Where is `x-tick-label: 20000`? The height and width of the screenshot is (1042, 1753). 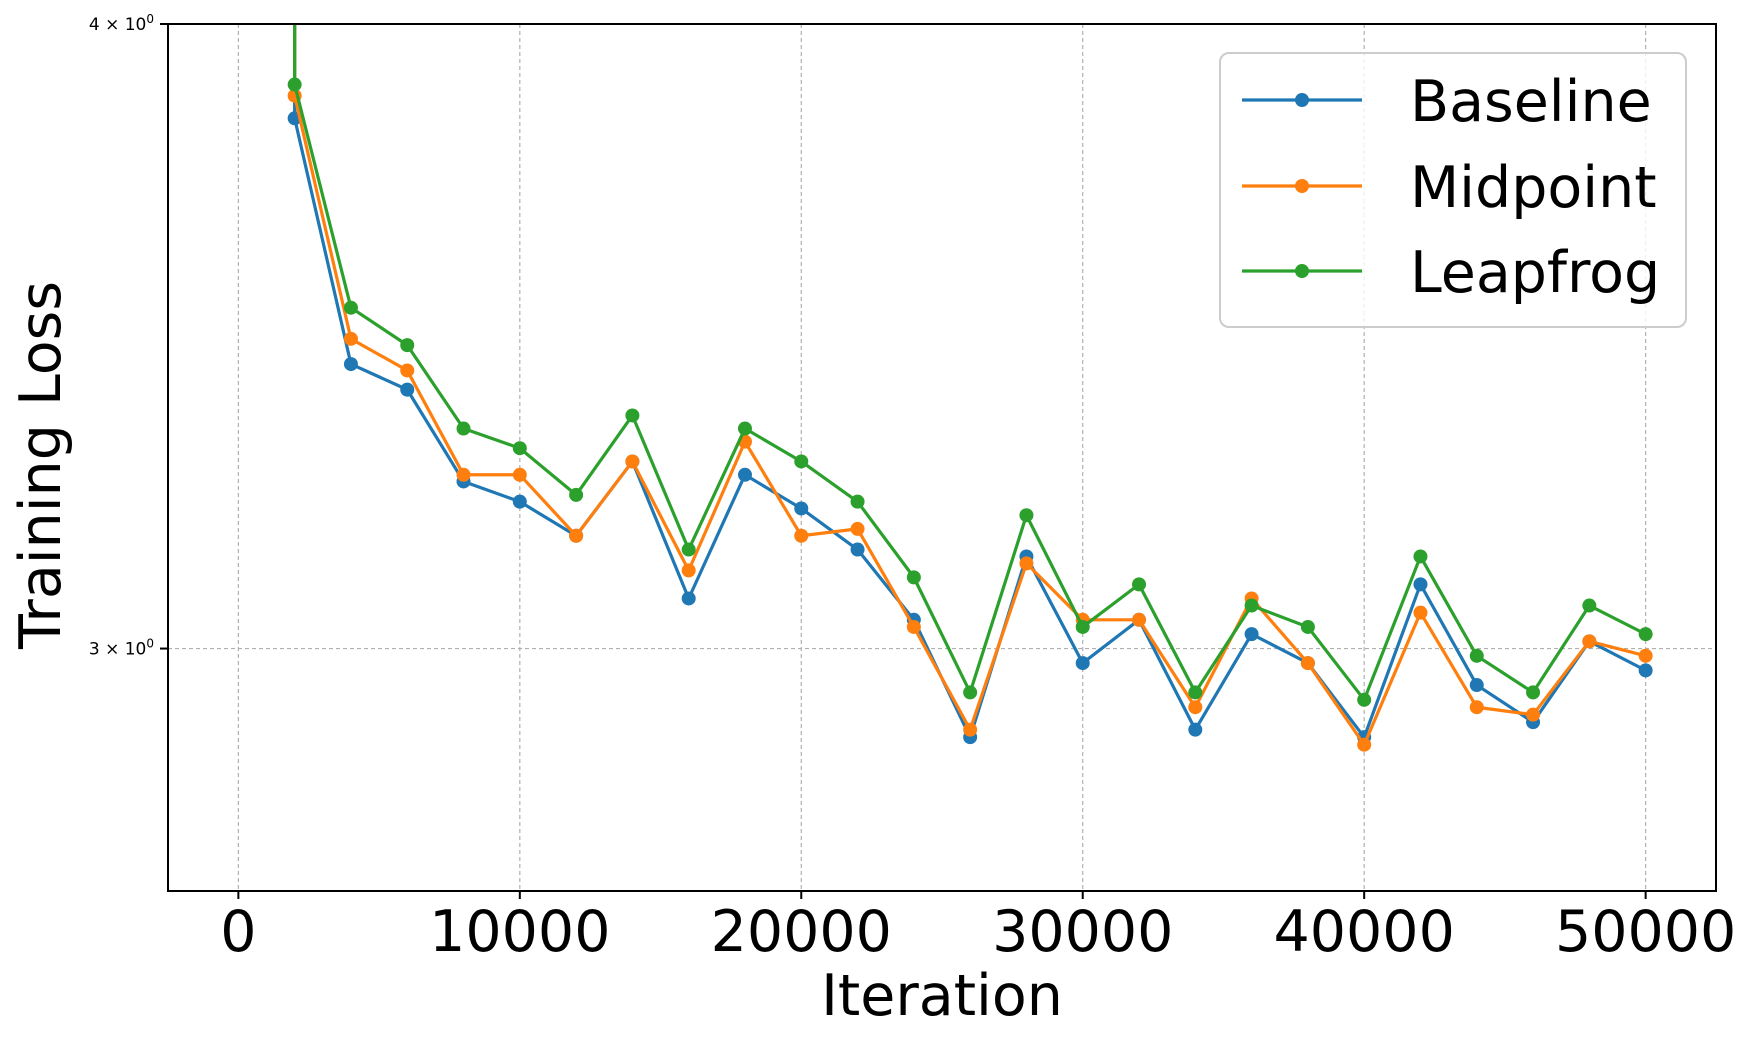
x-tick-label: 20000 is located at coordinates (801, 932).